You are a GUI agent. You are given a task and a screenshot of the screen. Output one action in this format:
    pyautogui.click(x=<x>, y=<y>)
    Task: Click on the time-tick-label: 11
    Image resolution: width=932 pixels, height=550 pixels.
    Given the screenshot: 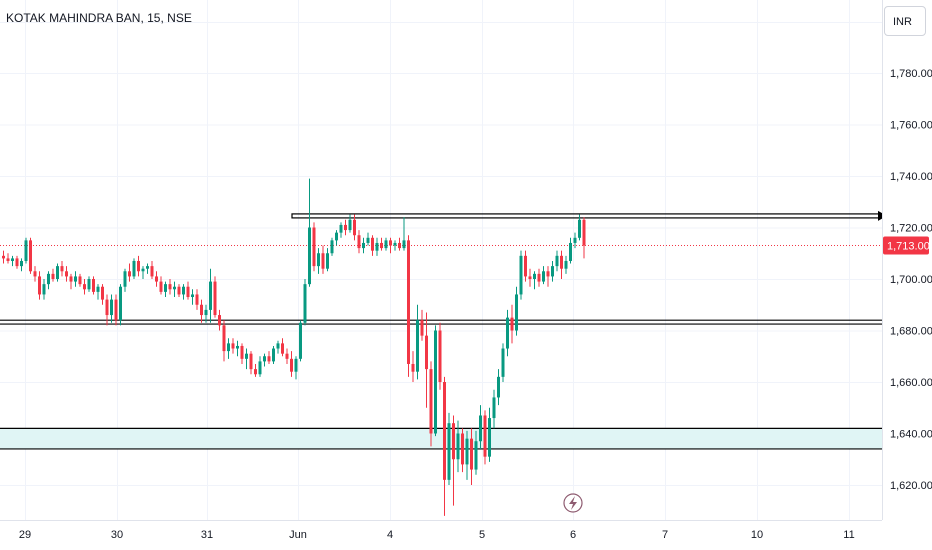 What is the action you would take?
    pyautogui.click(x=848, y=535)
    